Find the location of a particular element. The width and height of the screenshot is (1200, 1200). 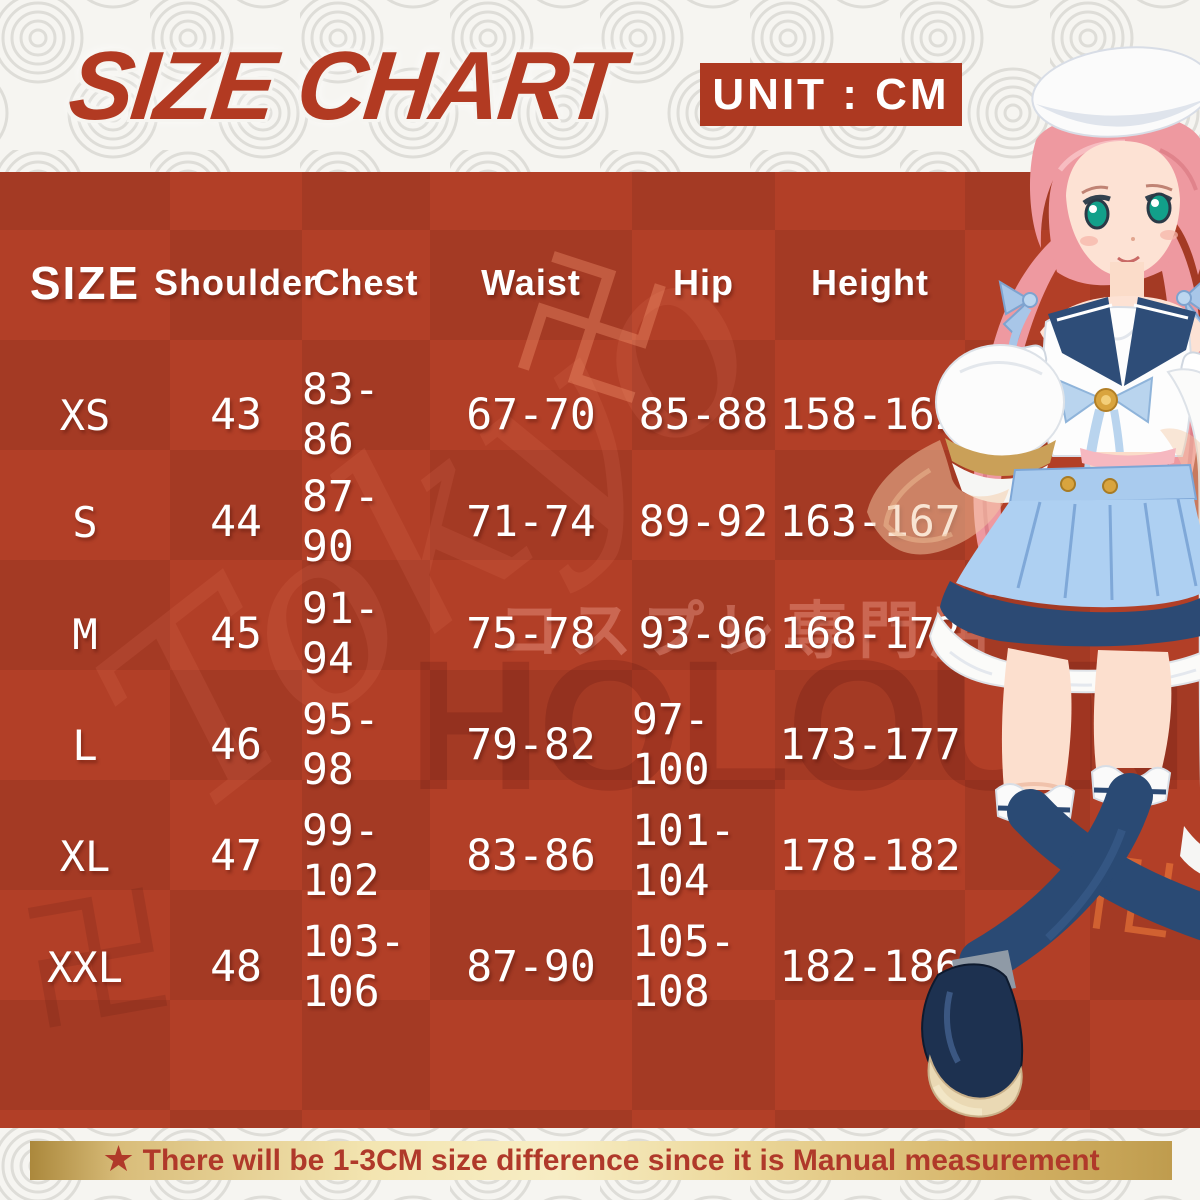

table-row: XXL 48 103-106 87-90 105-108 182-186 is located at coordinates (482, 967).